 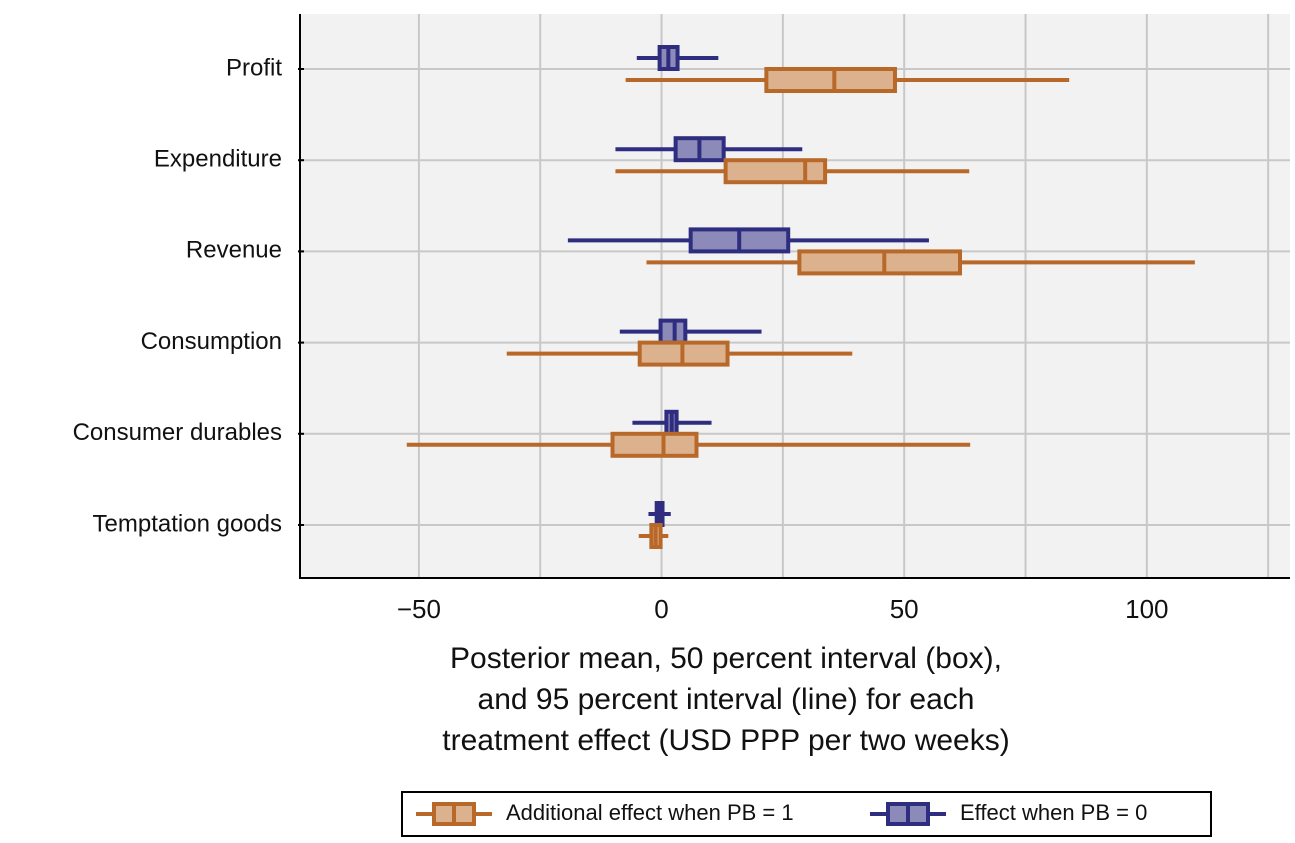 What do you see at coordinates (650, 812) in the screenshot?
I see `legend-label: Additional effect when PB = 1` at bounding box center [650, 812].